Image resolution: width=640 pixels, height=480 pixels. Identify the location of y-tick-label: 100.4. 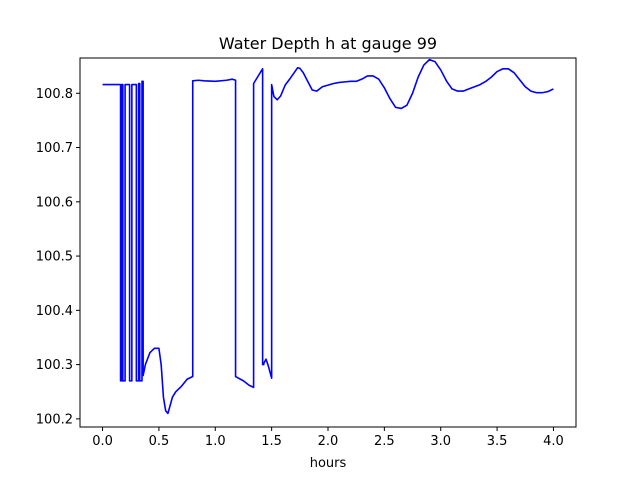
(54, 311).